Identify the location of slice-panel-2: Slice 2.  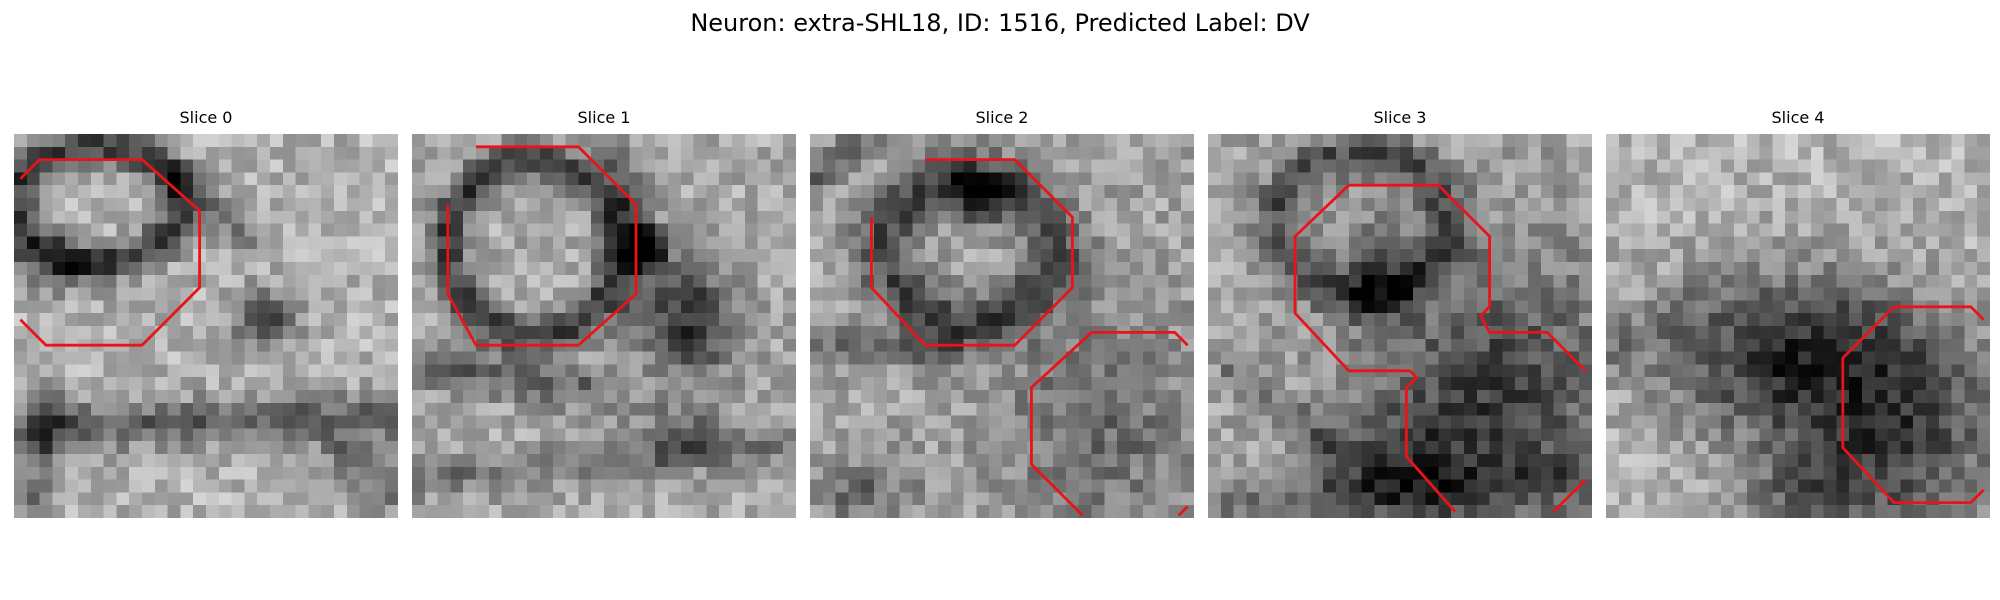
(1002, 313).